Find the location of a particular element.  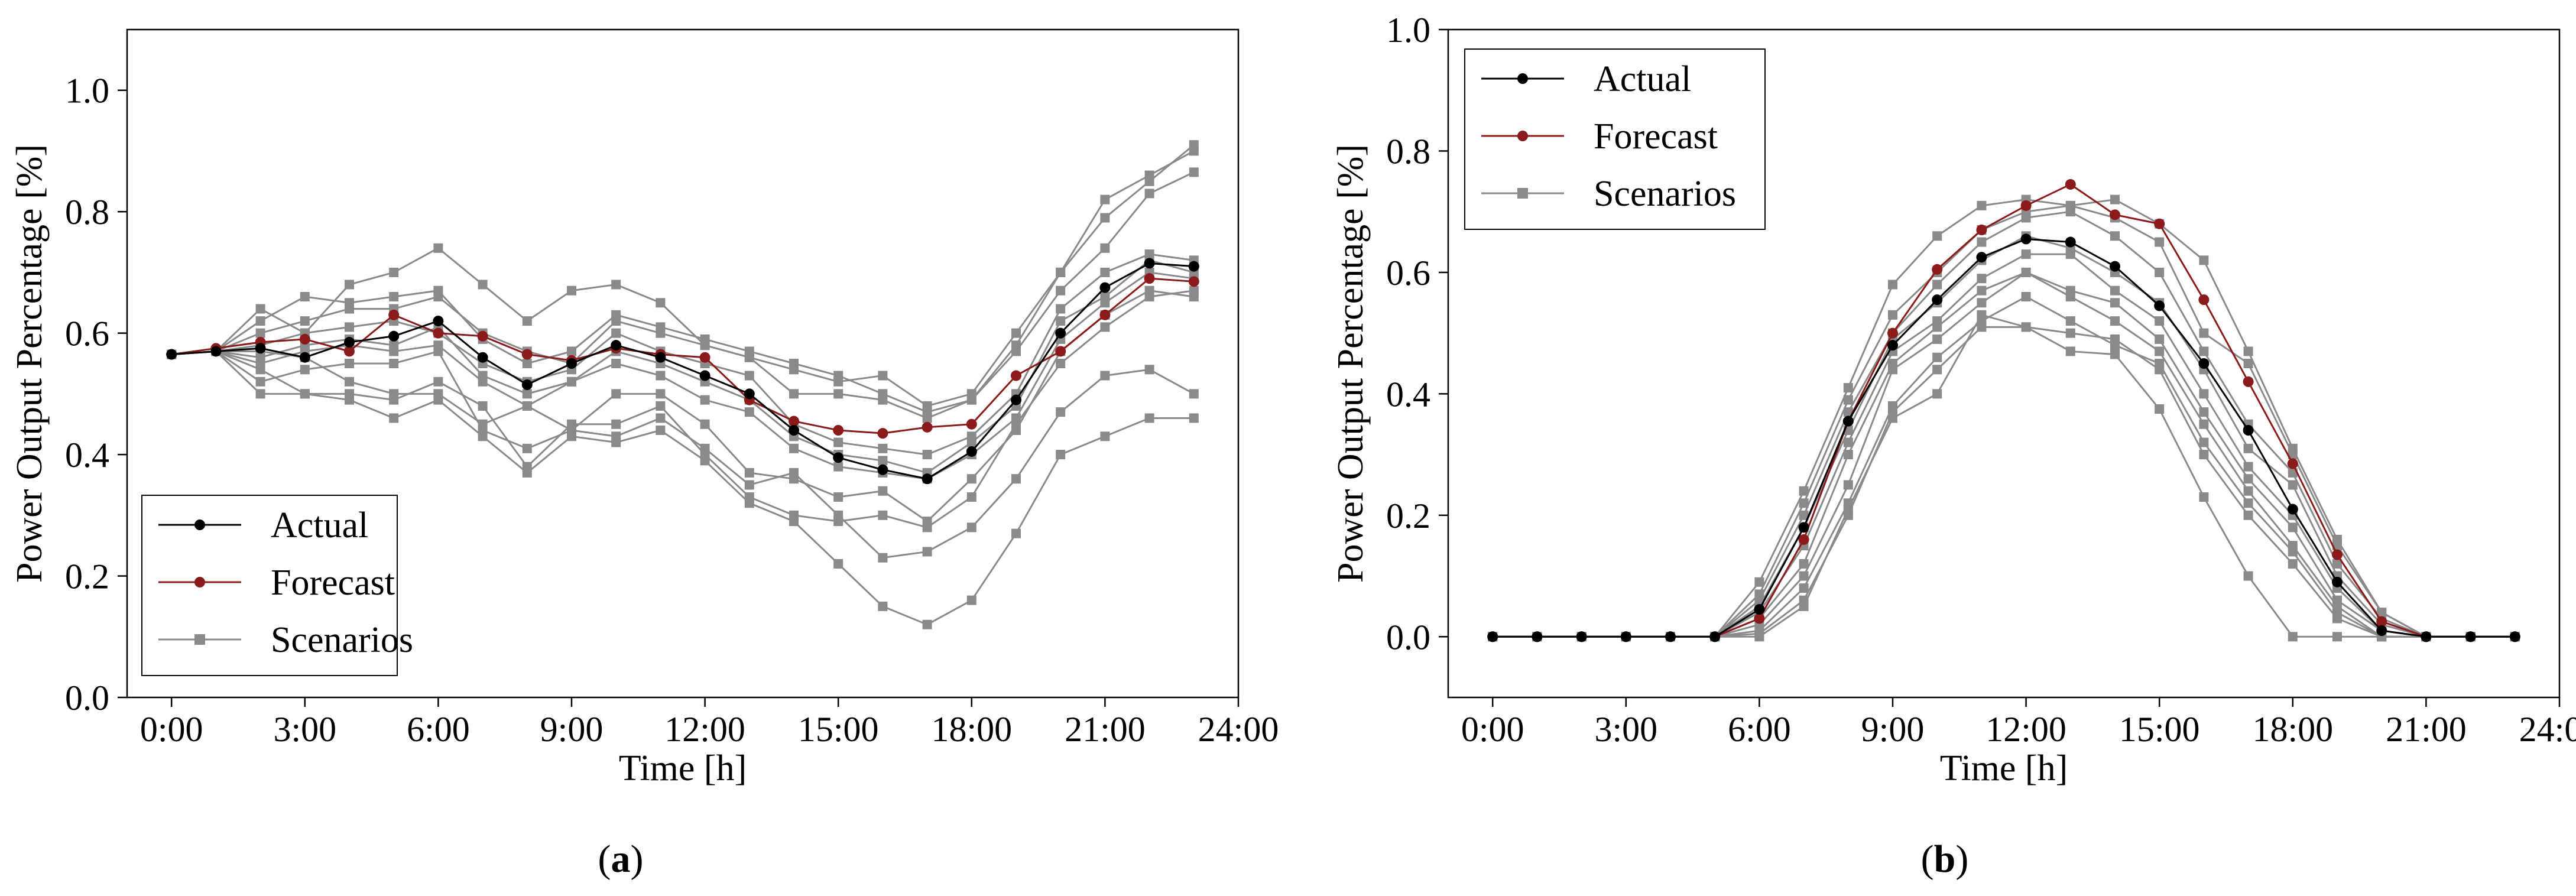

x-tick-label: 24:00 is located at coordinates (2547, 730).